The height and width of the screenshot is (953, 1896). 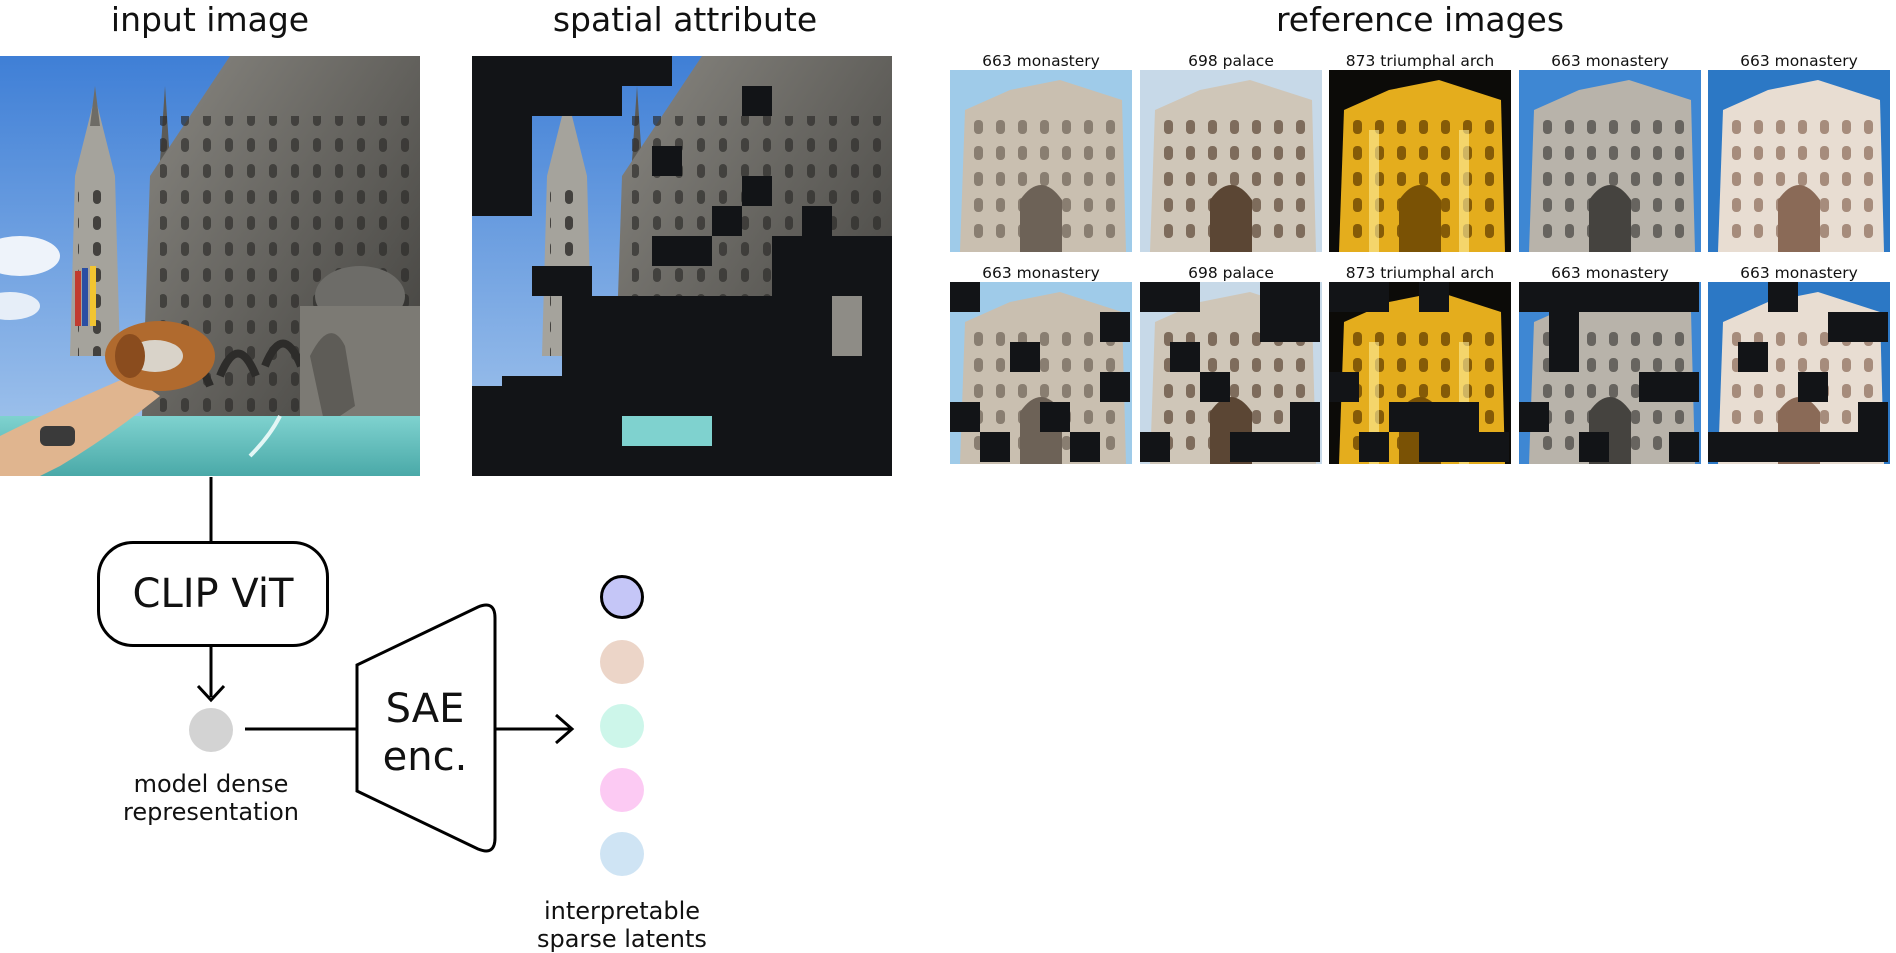 What do you see at coordinates (210, 19) in the screenshot?
I see `input-image-title: input image` at bounding box center [210, 19].